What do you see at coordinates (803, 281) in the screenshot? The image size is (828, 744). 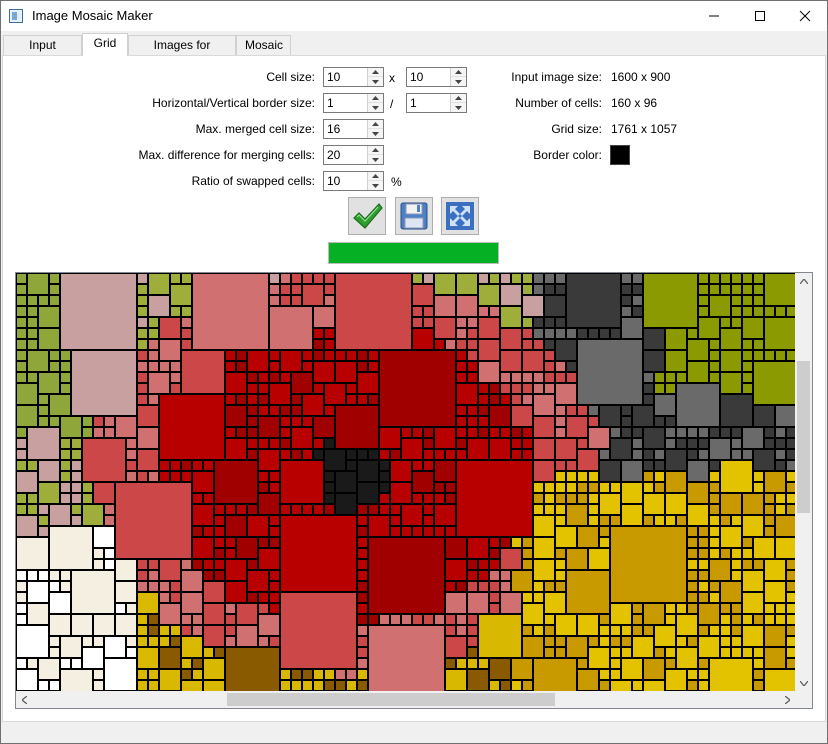 I see `scroll-up-icon` at bounding box center [803, 281].